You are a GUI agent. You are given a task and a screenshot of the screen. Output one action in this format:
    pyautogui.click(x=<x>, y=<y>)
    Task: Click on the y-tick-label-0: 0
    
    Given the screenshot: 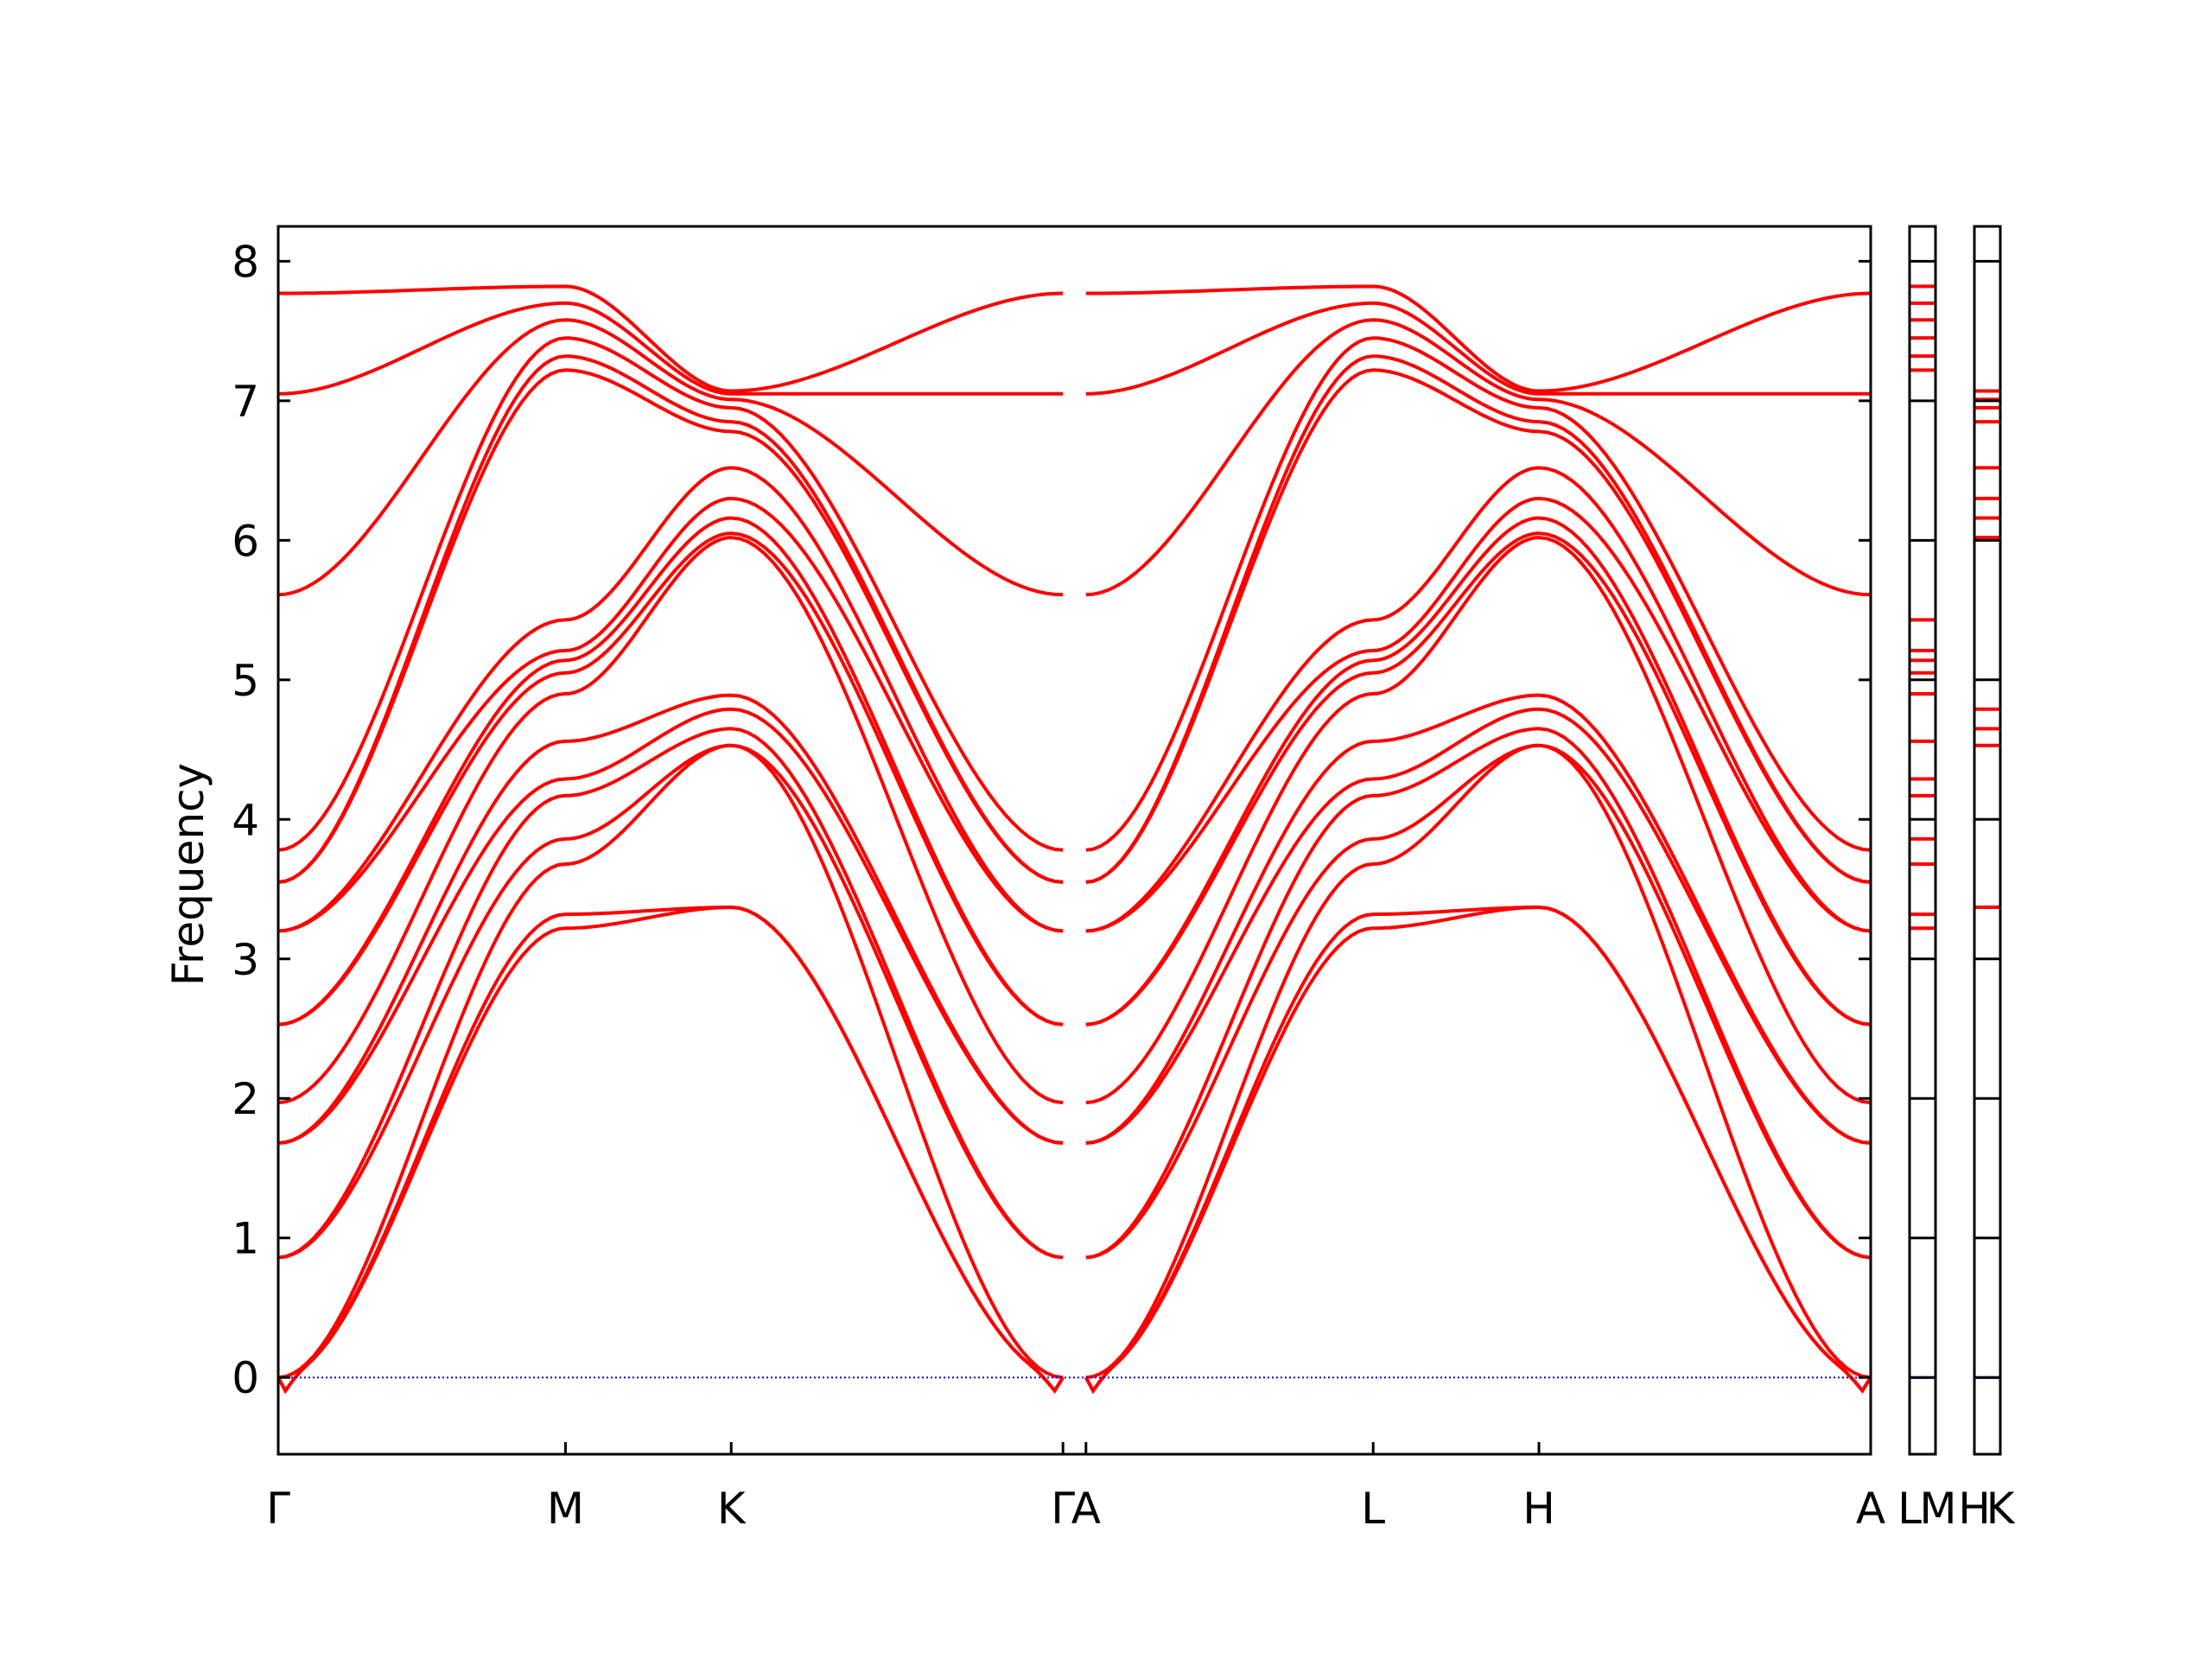 What is the action you would take?
    pyautogui.click(x=245, y=1378)
    